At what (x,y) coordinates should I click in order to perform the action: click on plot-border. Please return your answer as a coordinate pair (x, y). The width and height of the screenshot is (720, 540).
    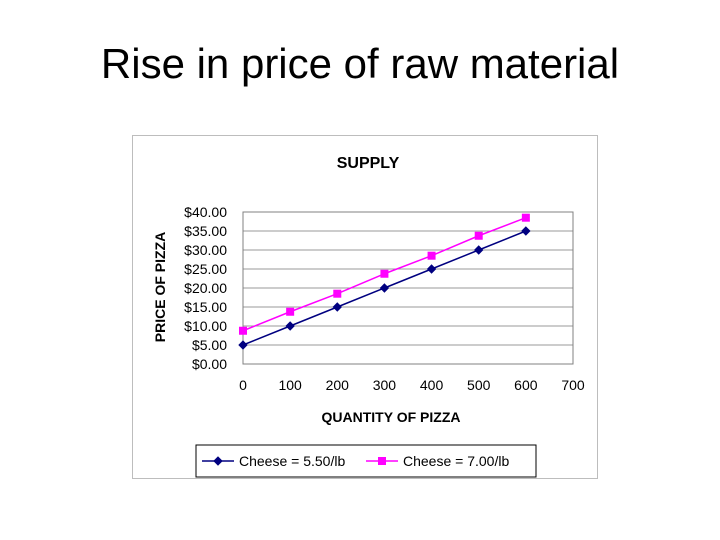
    Looking at the image, I should click on (408, 288).